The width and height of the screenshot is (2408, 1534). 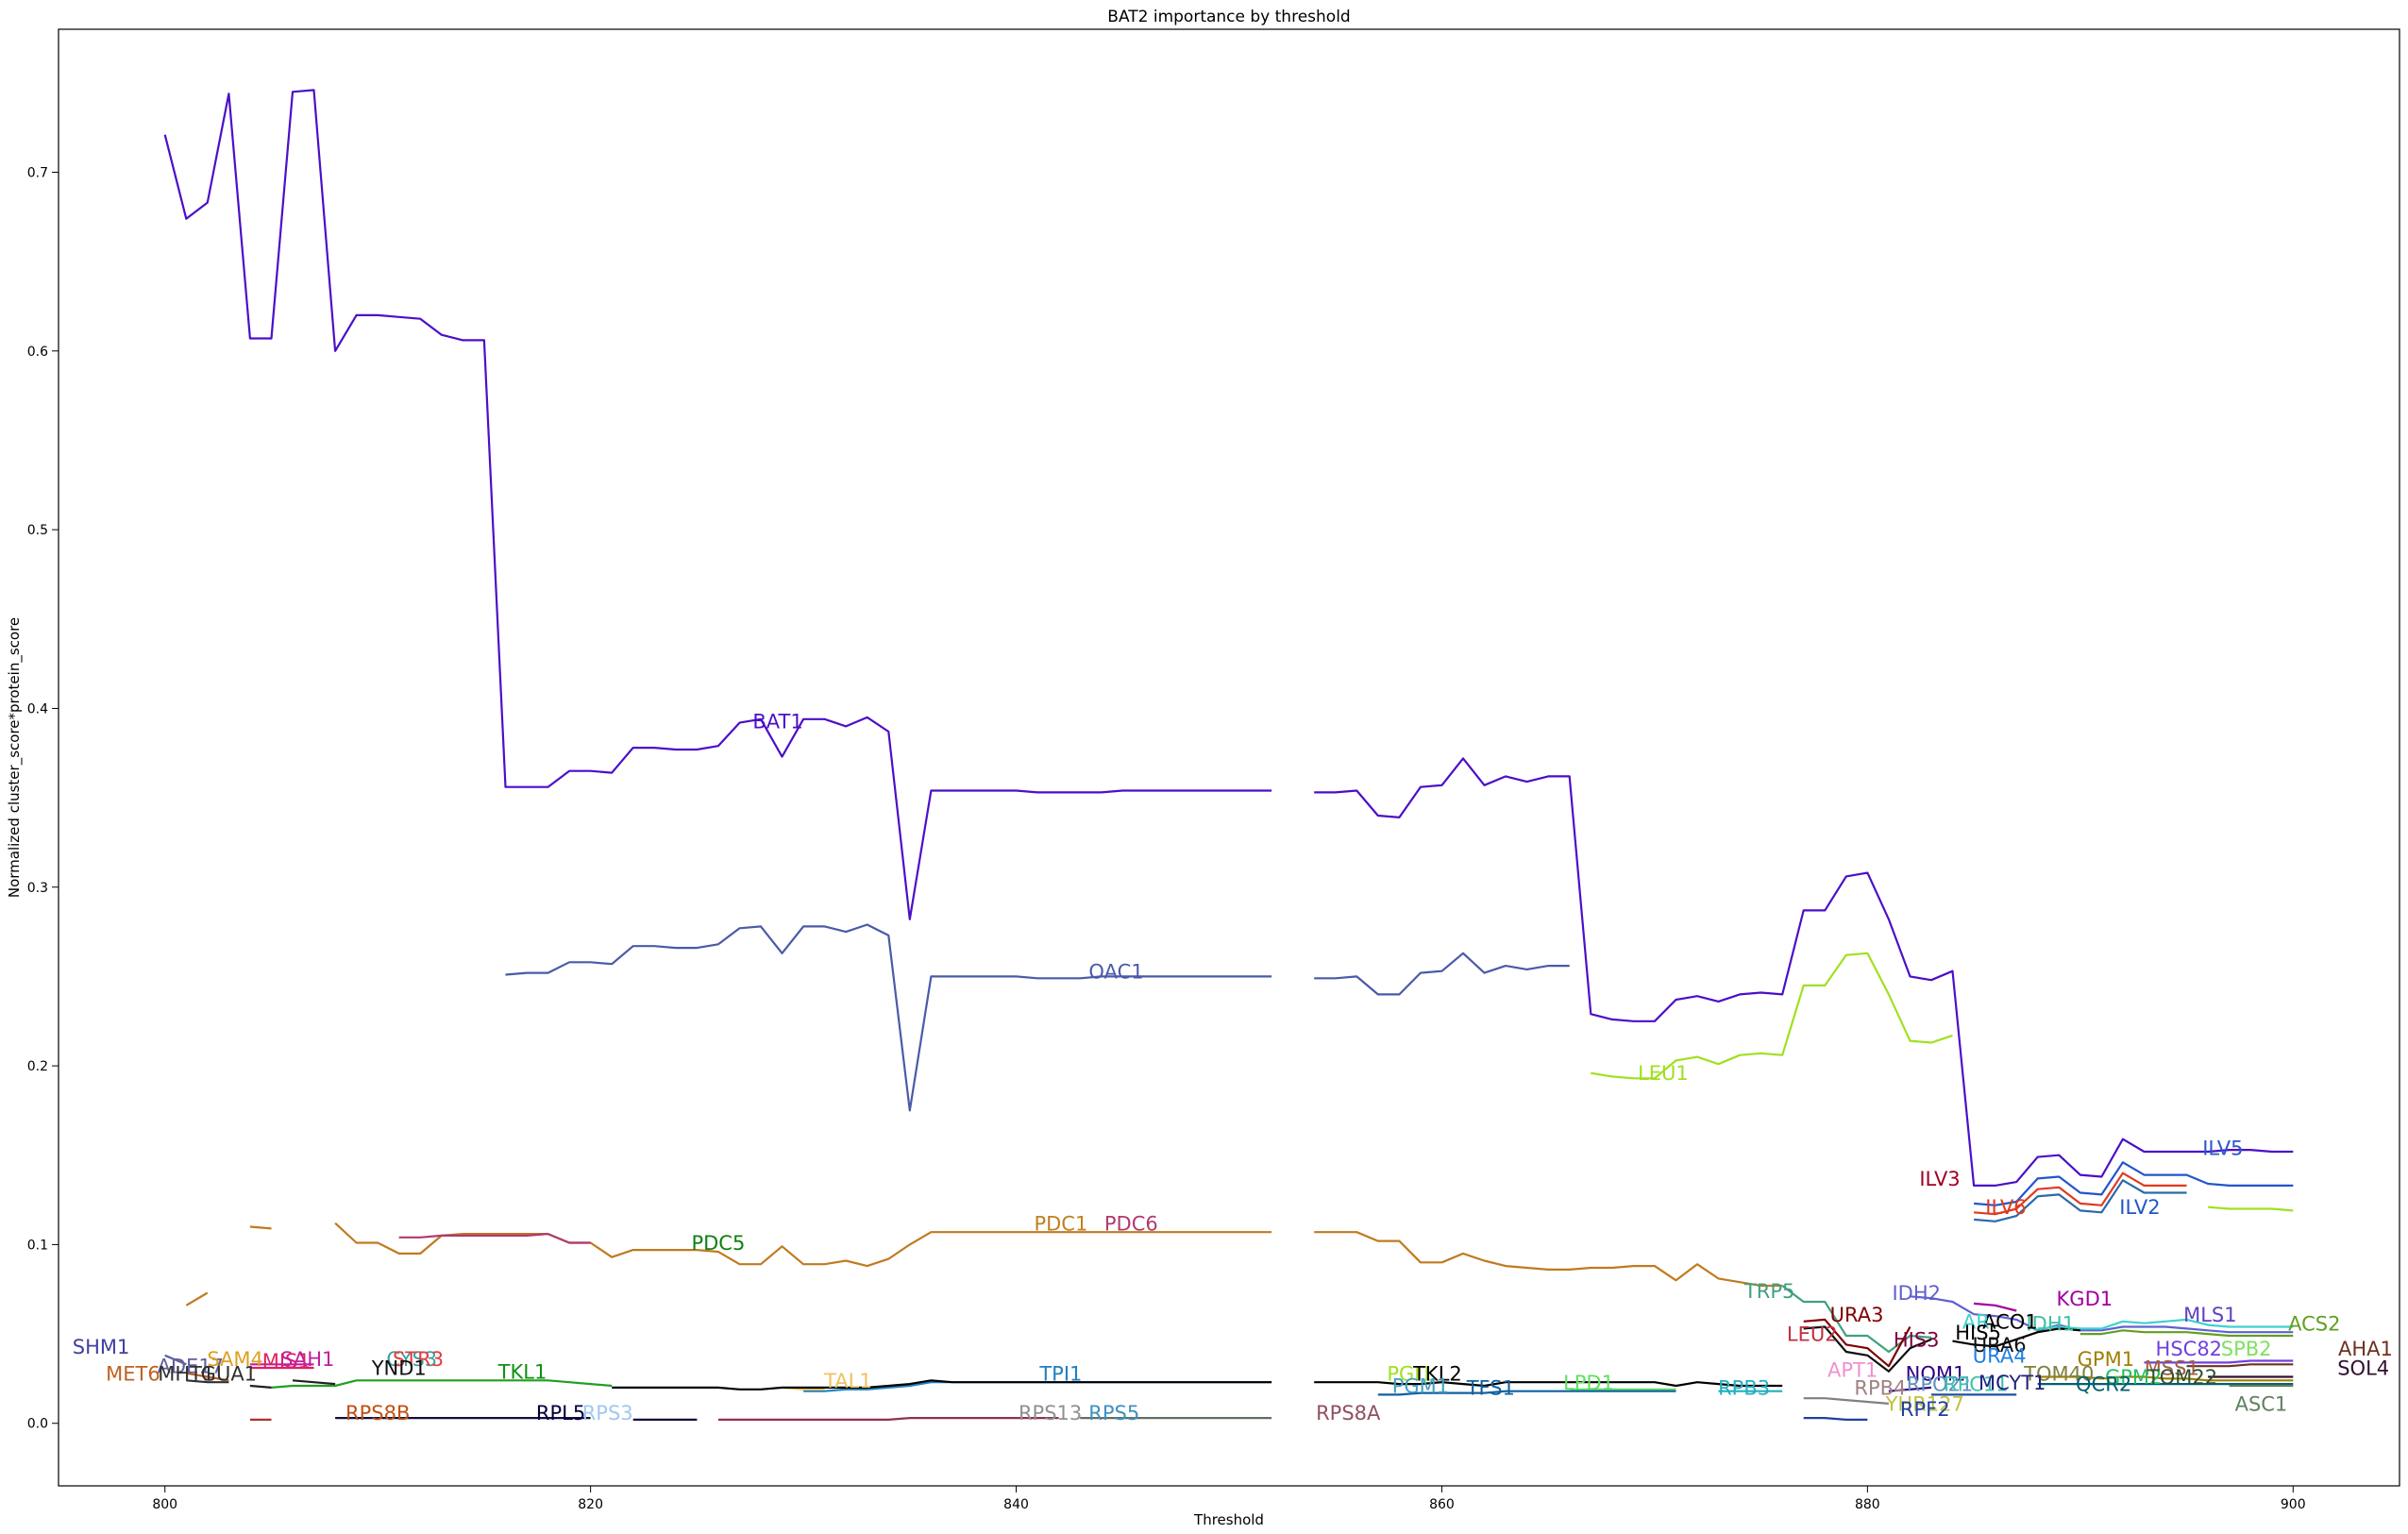 What do you see at coordinates (2363, 1368) in the screenshot?
I see `annotation-sol4: SOL4` at bounding box center [2363, 1368].